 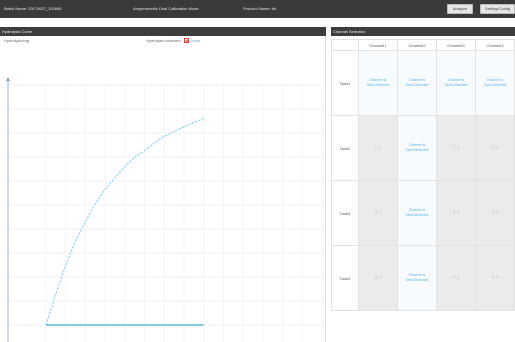 What do you see at coordinates (416, 213) in the screenshot?
I see `channel-cell: Channel is Tank3Selected` at bounding box center [416, 213].